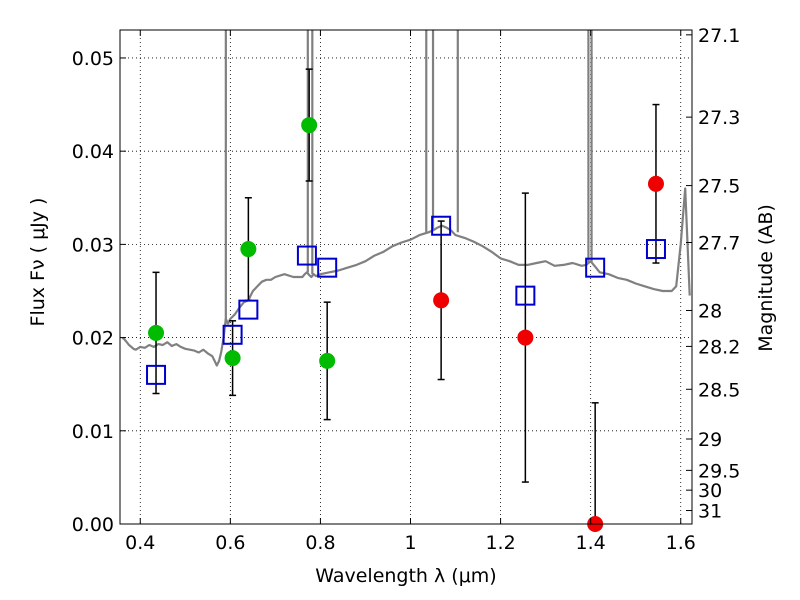 This screenshot has height=600, width=800. What do you see at coordinates (719, 244) in the screenshot?
I see `mag-tick-label: 27.7` at bounding box center [719, 244].